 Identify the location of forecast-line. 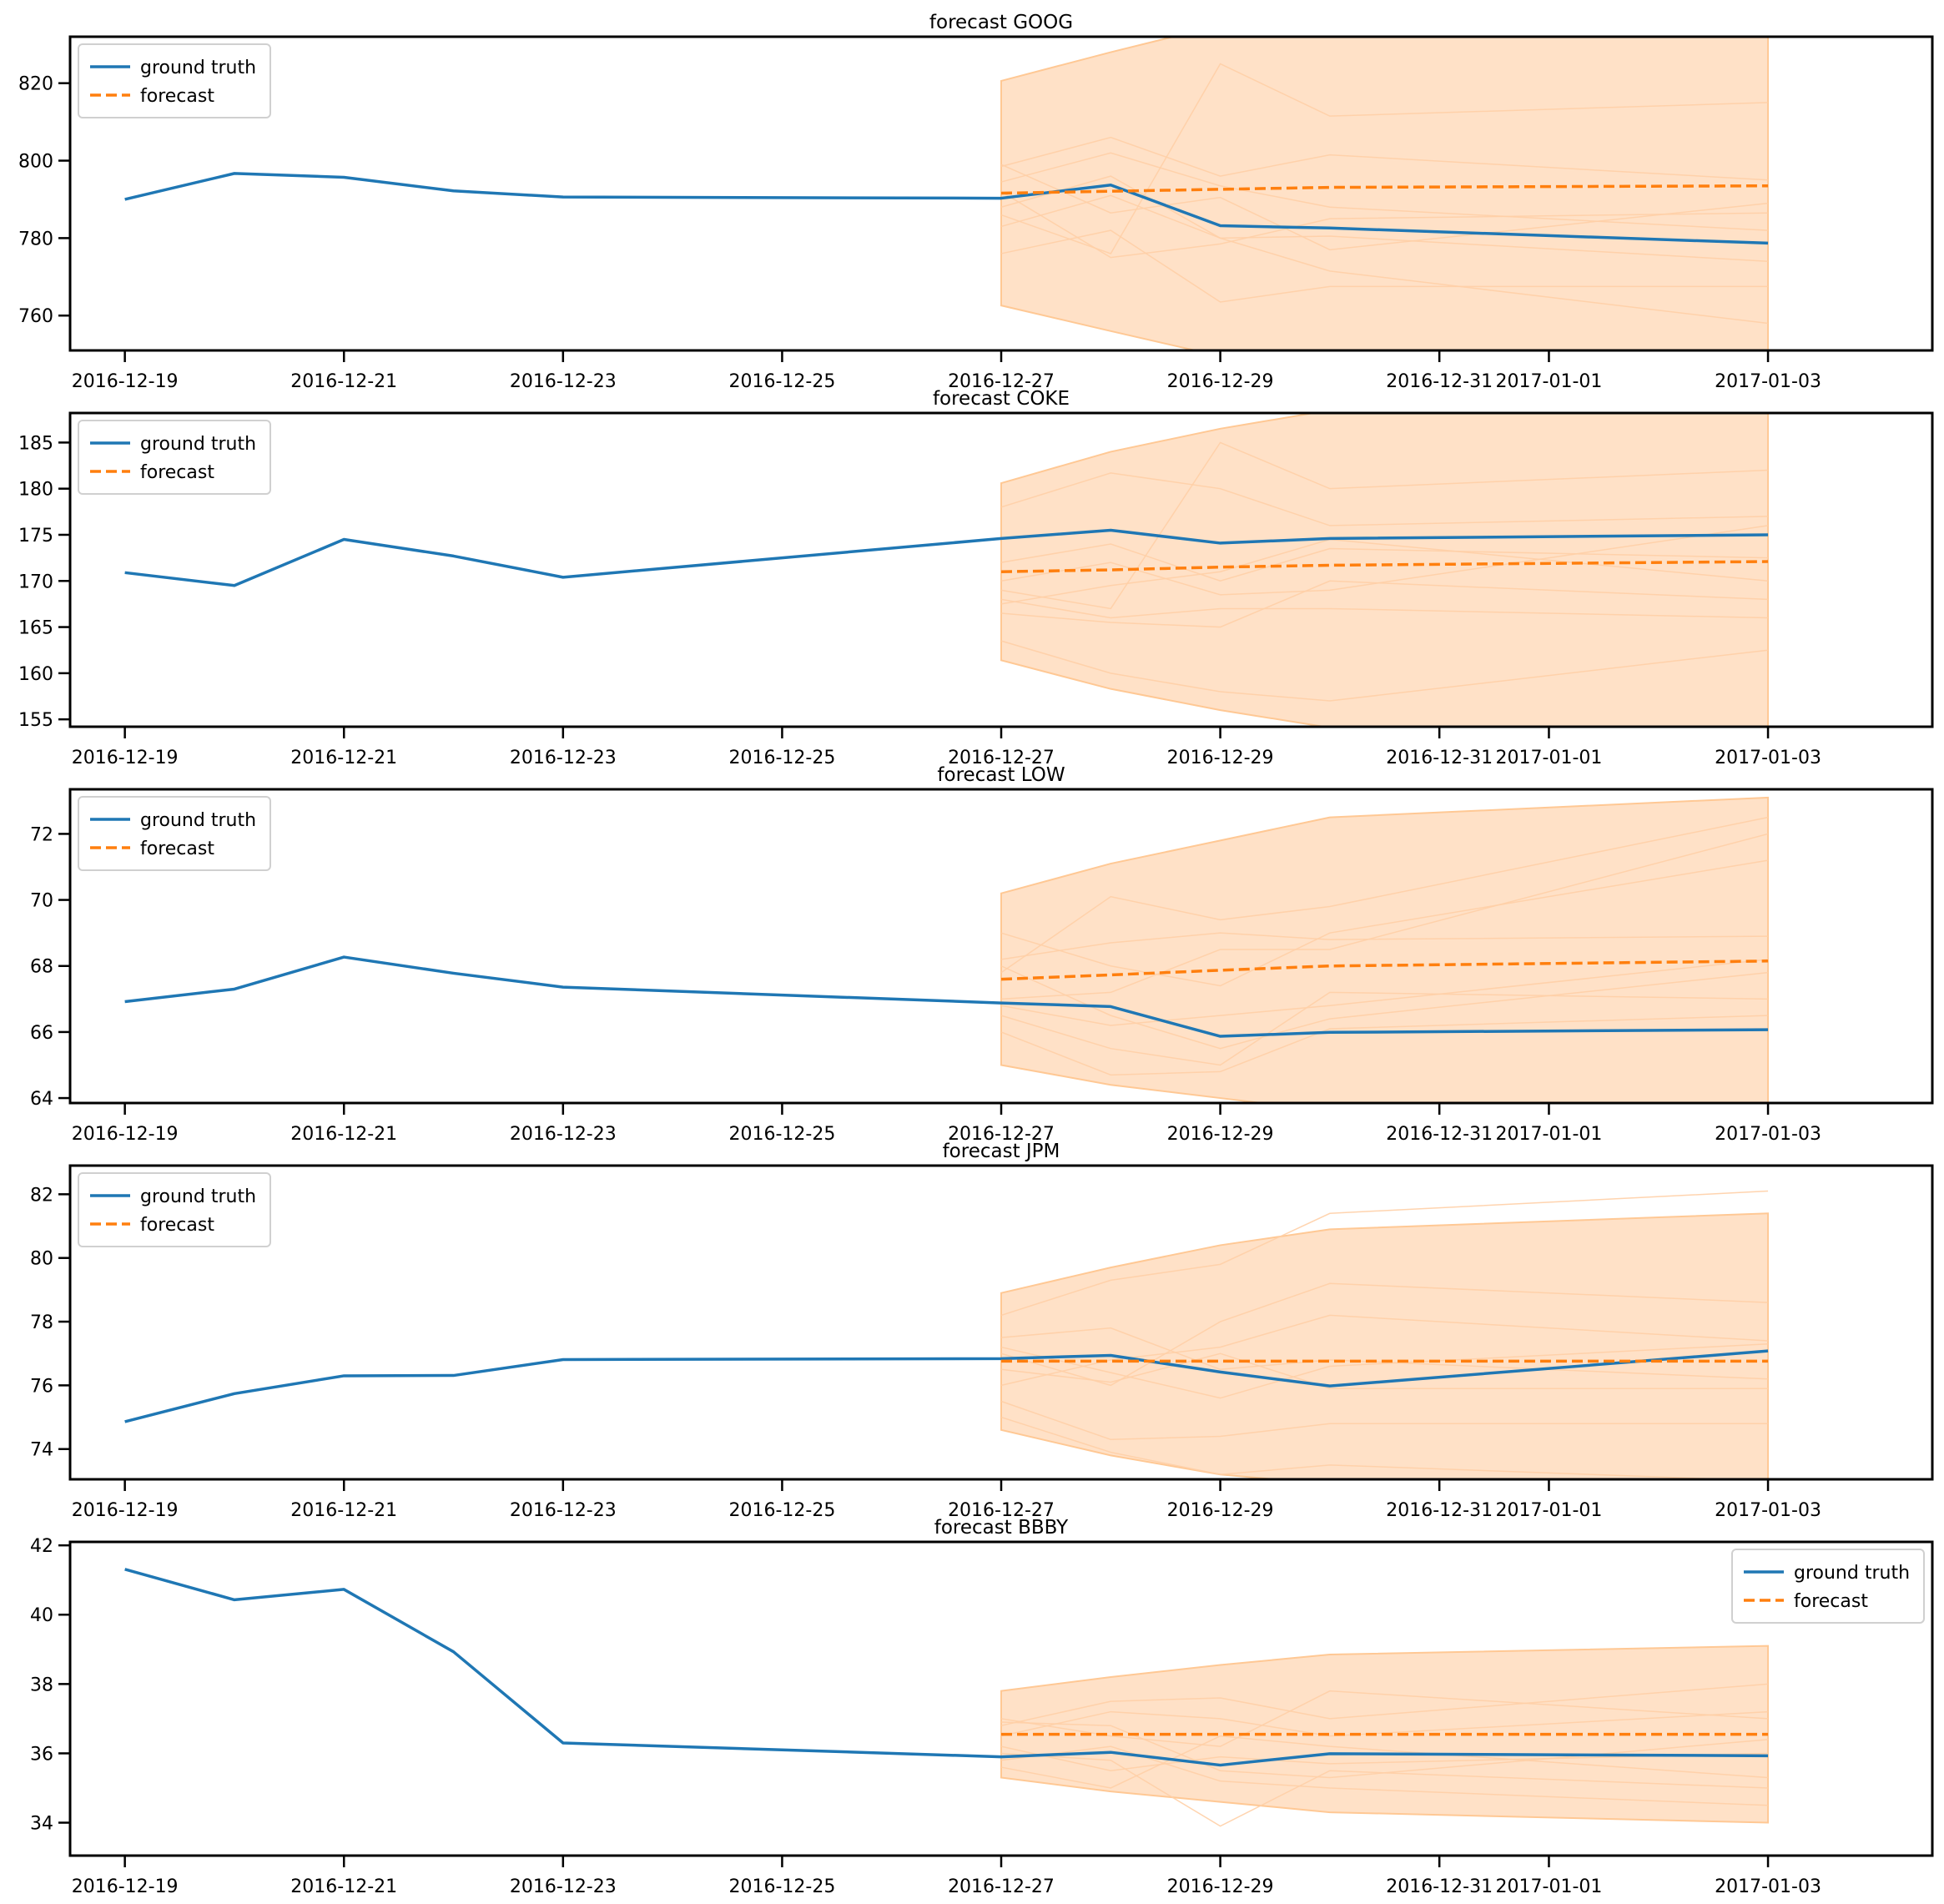
(1384, 970).